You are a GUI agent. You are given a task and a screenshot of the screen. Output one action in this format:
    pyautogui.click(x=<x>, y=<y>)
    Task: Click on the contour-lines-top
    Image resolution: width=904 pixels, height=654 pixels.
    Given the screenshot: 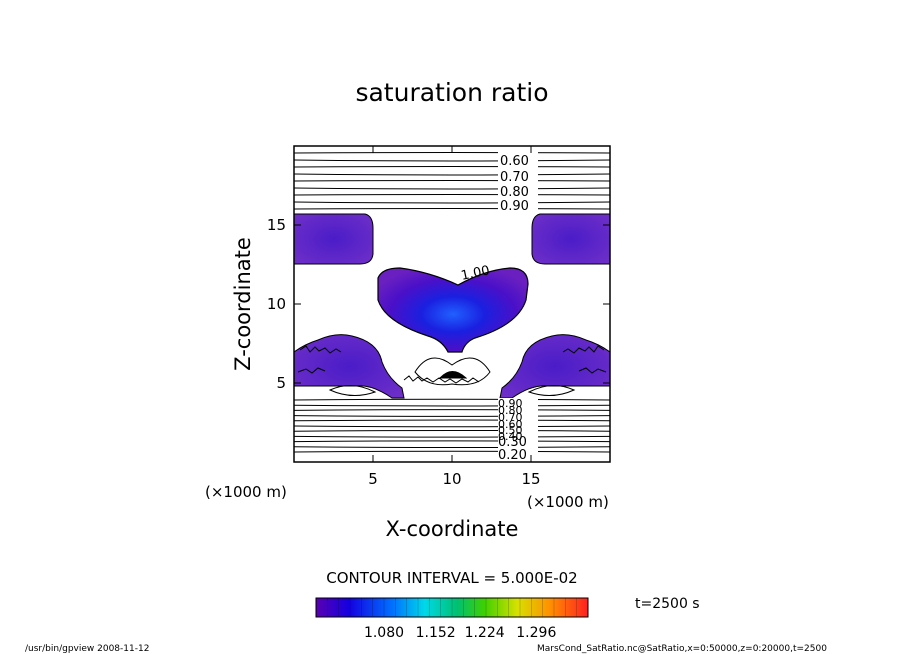 What is the action you would take?
    pyautogui.click(x=452, y=181)
    